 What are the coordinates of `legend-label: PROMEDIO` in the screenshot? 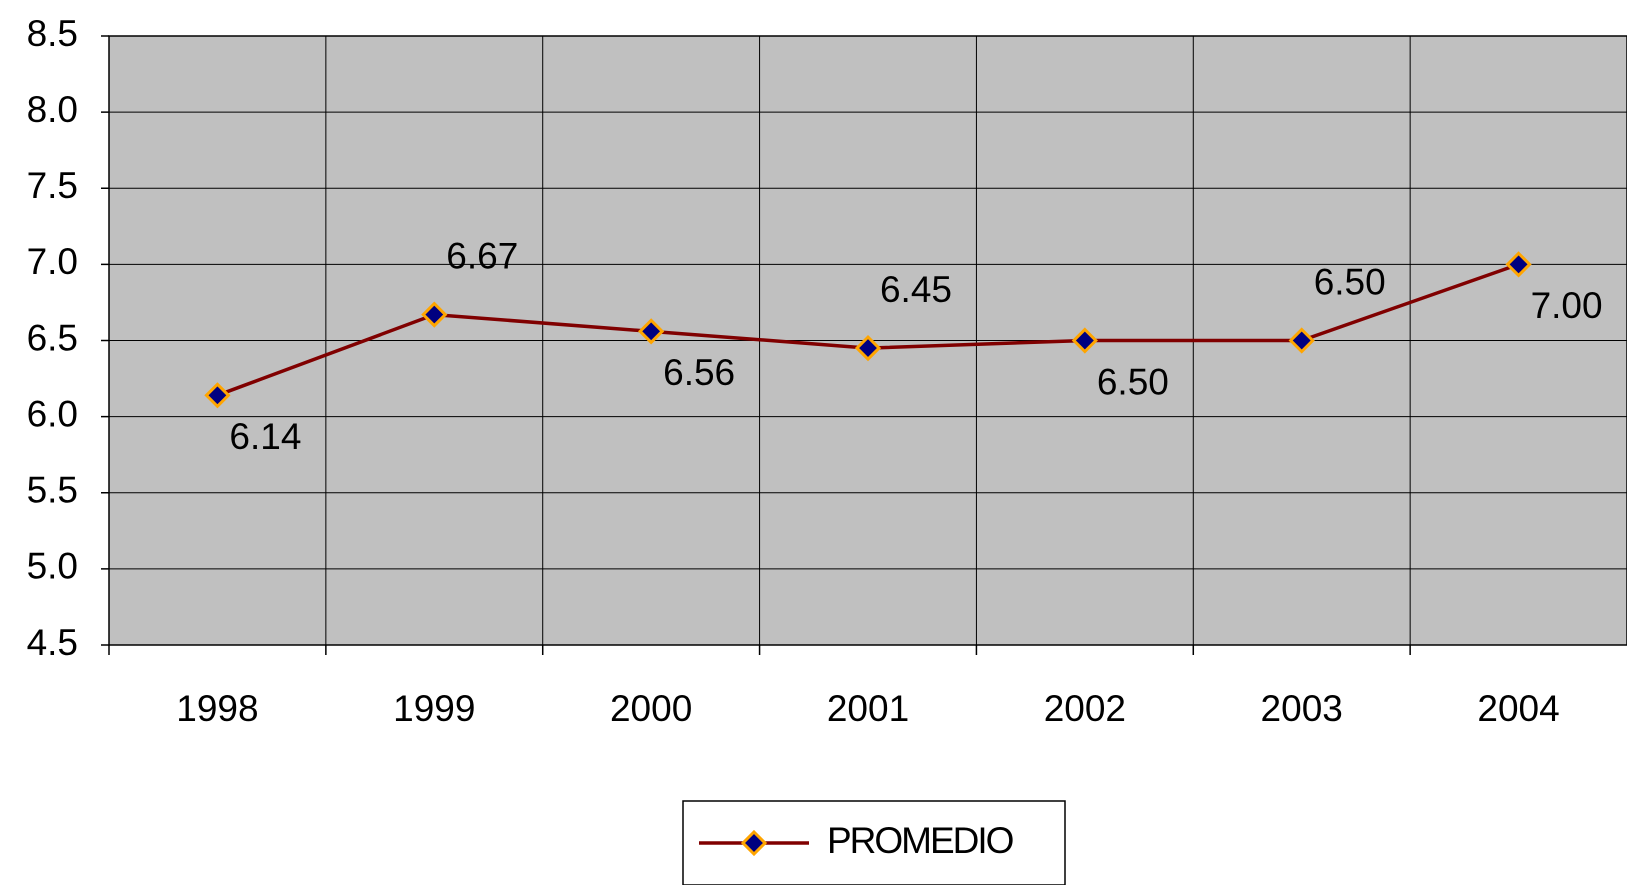 It's located at (920, 840).